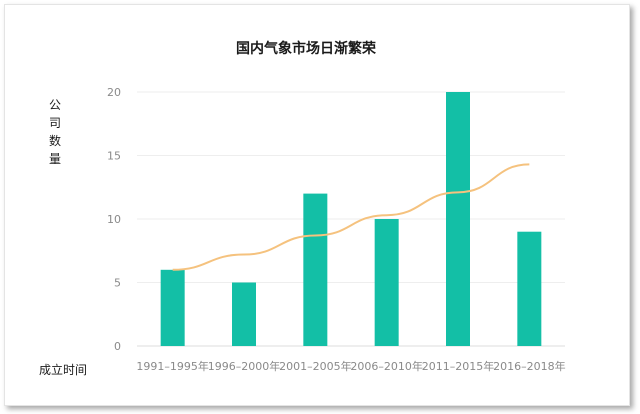 This screenshot has height=414, width=640. I want to click on x-tick-label: 2006–2010年, so click(386, 366).